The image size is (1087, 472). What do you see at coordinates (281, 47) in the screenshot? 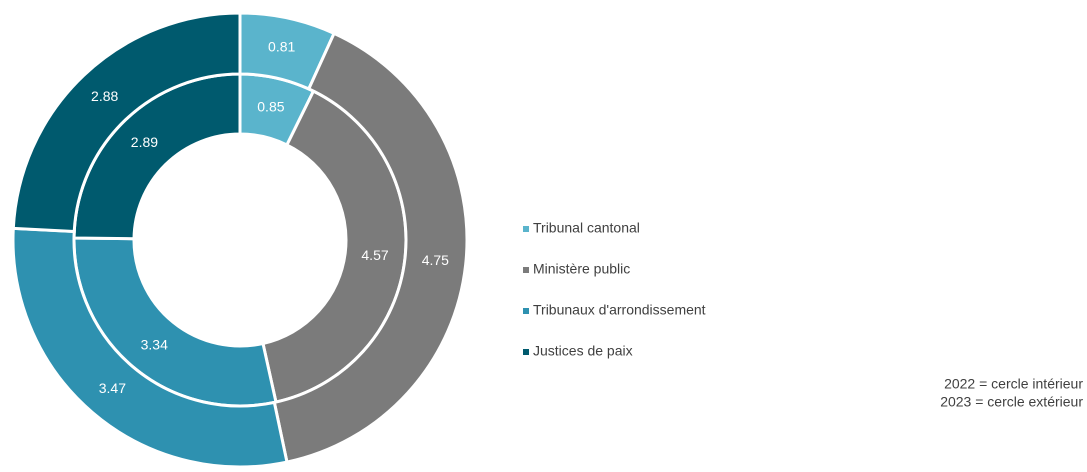
I see `data-label: 0.81` at bounding box center [281, 47].